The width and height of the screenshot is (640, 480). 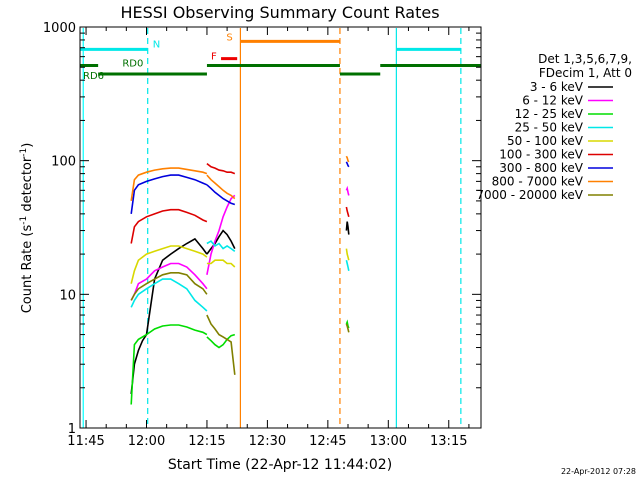 What do you see at coordinates (63, 162) in the screenshot?
I see `y-tick-label-2: 100` at bounding box center [63, 162].